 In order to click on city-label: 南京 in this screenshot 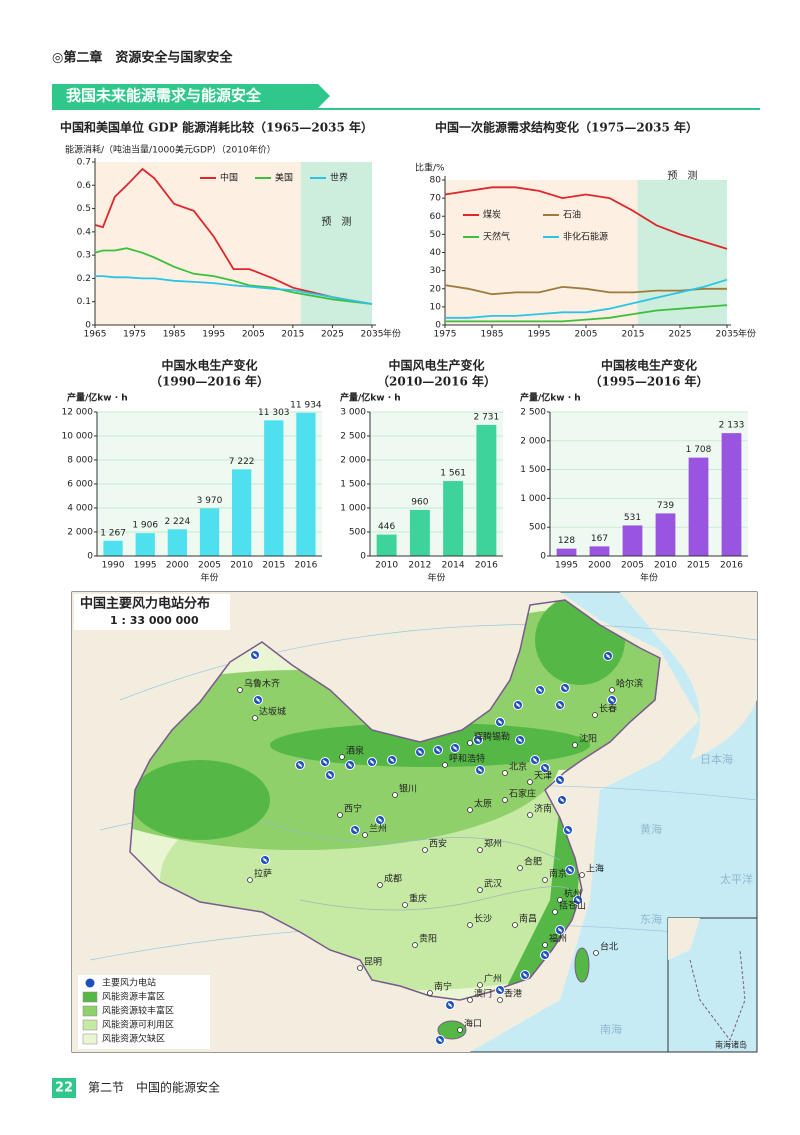, I will do `click(558, 874)`.